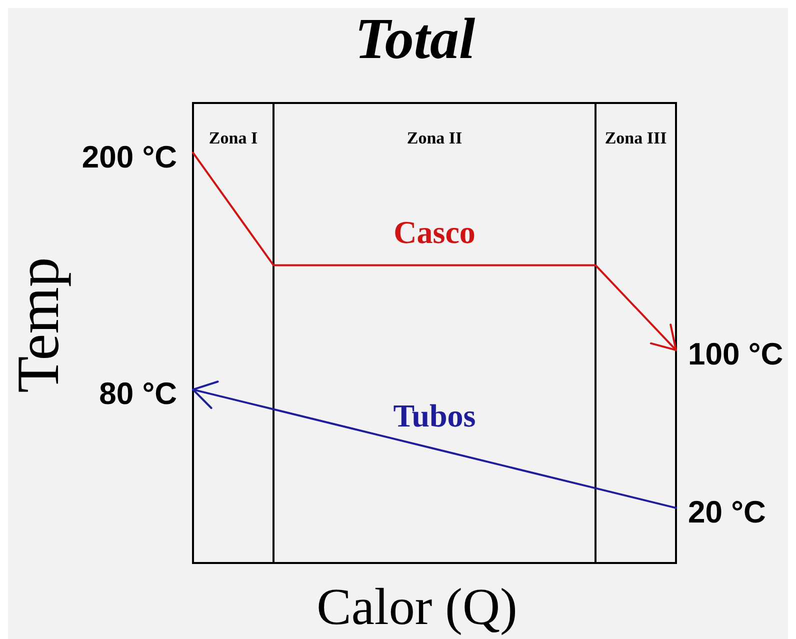 The image size is (796, 639). Describe the element at coordinates (434, 416) in the screenshot. I see `series-label: Tubos` at that location.